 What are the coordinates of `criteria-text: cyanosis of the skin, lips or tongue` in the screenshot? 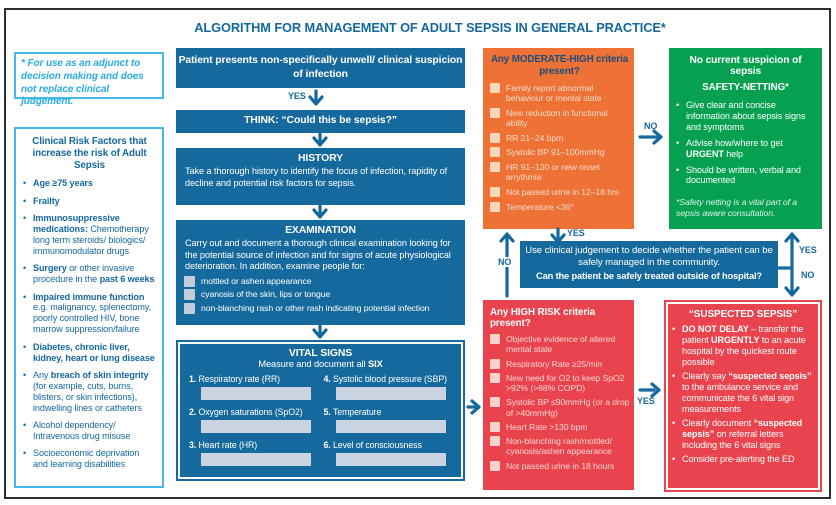 It's located at (266, 294).